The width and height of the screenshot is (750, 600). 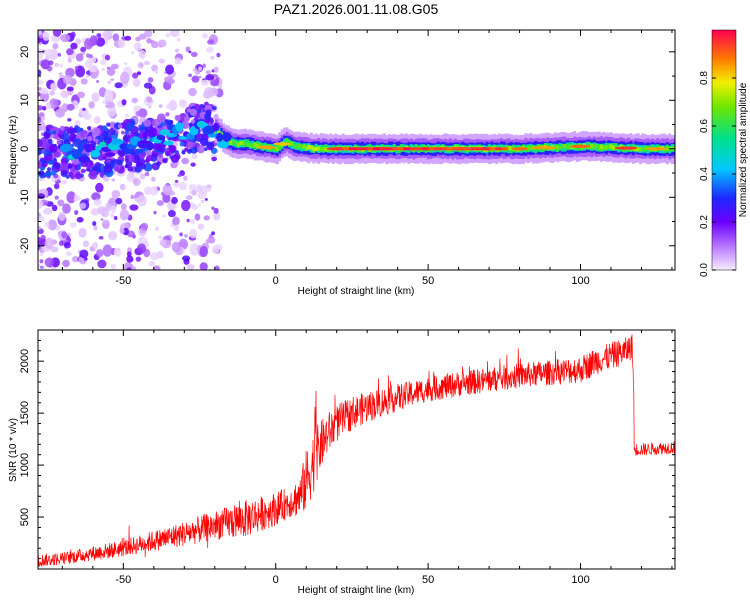 What do you see at coordinates (13, 450) in the screenshot?
I see `snr-ylabel: SNR (10 * v/v)` at bounding box center [13, 450].